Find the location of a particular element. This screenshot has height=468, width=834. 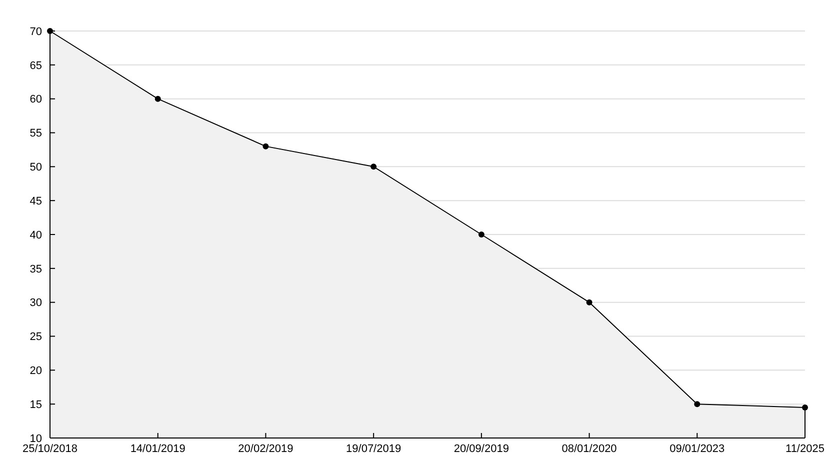

y-tick-label: 45 is located at coordinates (36, 201).